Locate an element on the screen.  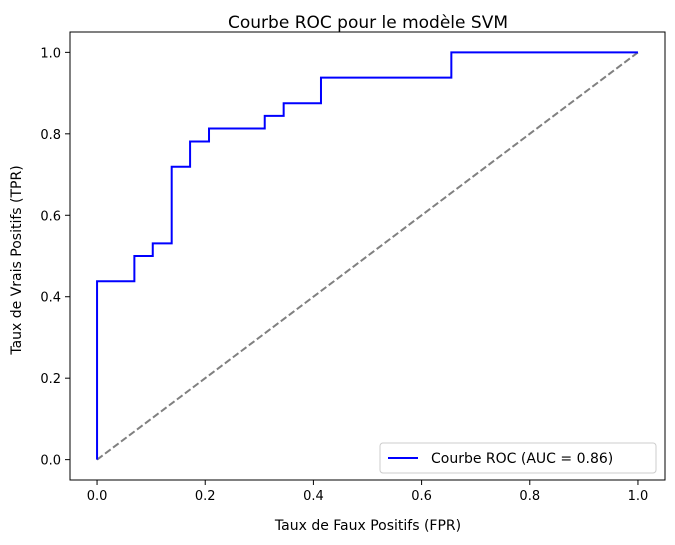
y-tick-label: 0.0 is located at coordinates (50, 461).